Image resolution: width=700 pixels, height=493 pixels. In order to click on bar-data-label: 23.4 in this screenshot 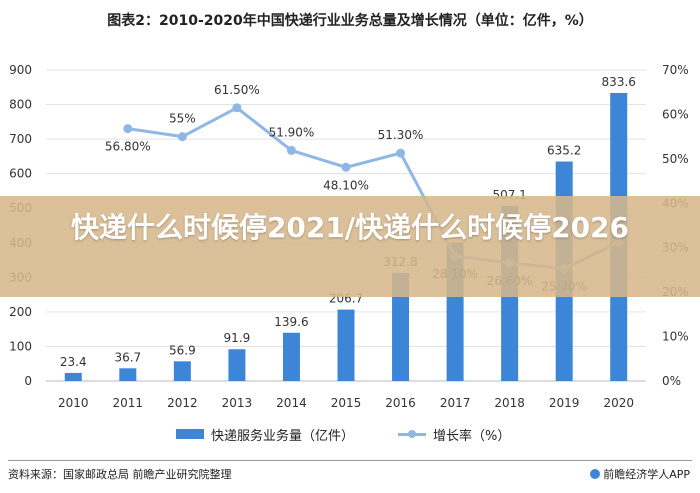, I will do `click(73, 362)`.